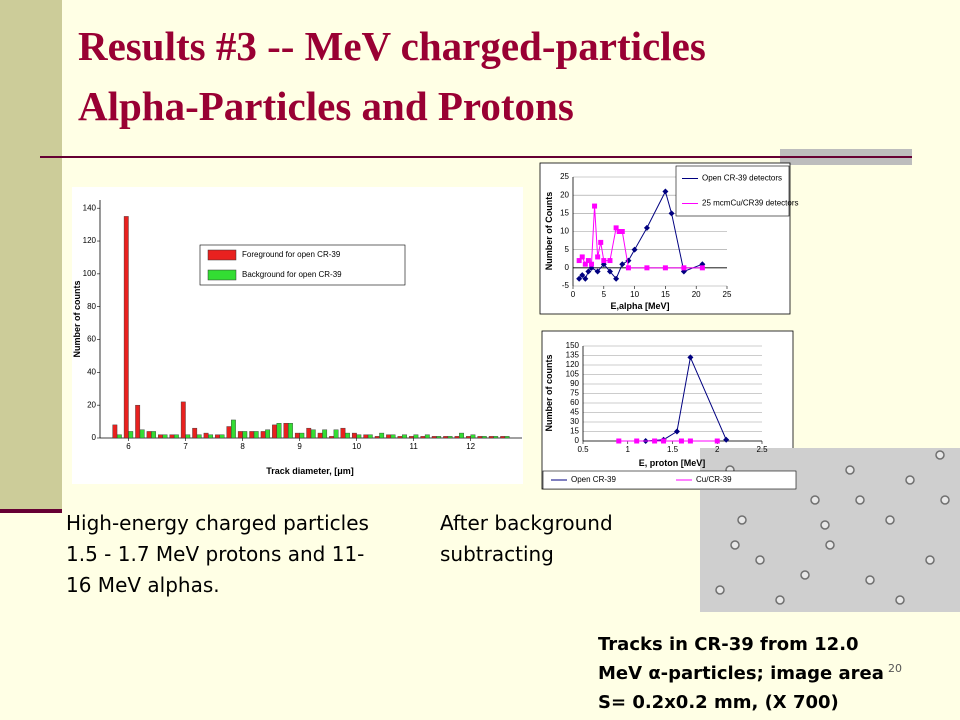  What do you see at coordinates (696, 294) in the screenshot?
I see `x-tick-label: 20` at bounding box center [696, 294].